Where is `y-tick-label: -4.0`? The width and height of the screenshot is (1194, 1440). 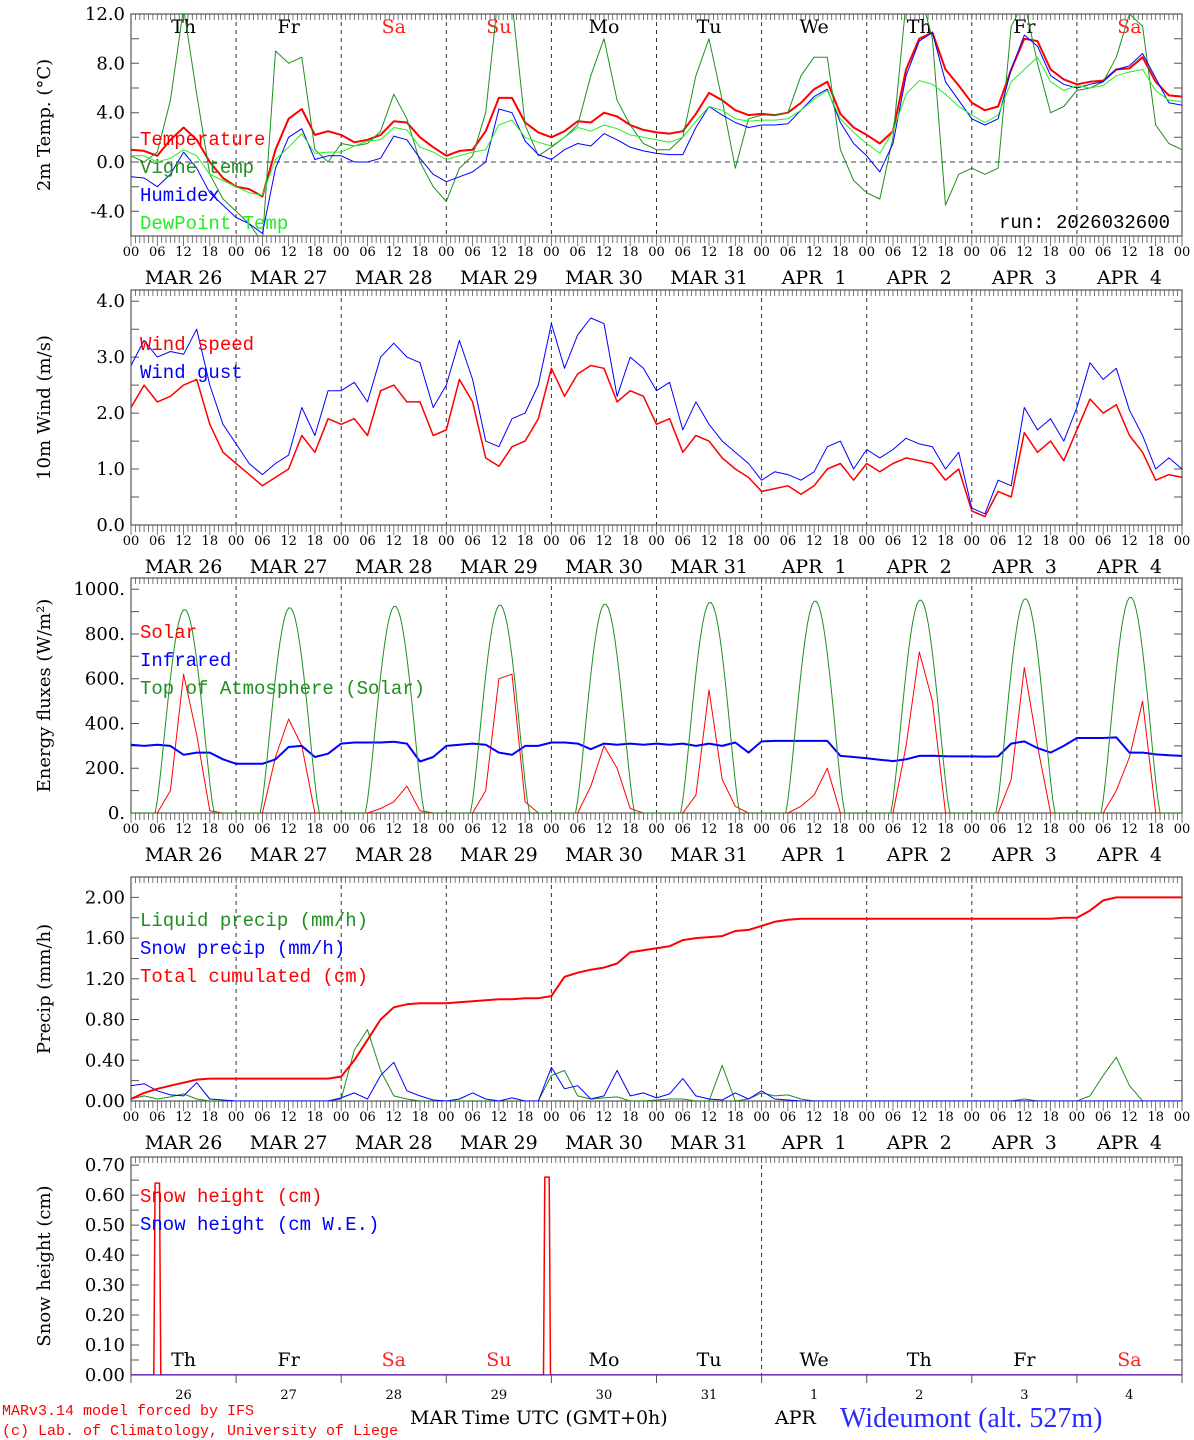 y-tick-label: -4.0 is located at coordinates (107, 211).